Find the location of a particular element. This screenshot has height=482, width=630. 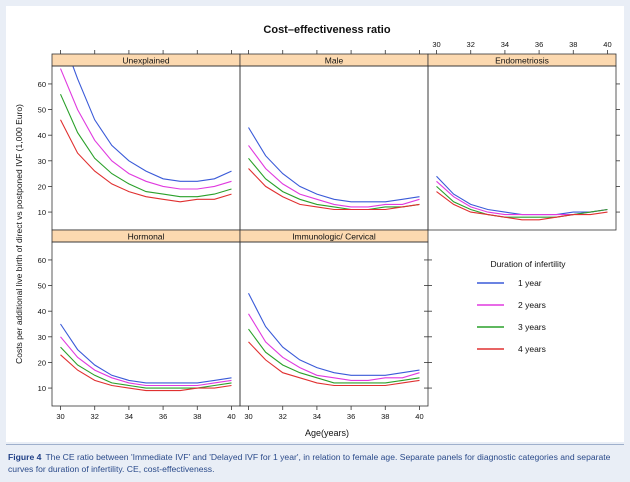

legend-label: 4 years is located at coordinates (532, 349).